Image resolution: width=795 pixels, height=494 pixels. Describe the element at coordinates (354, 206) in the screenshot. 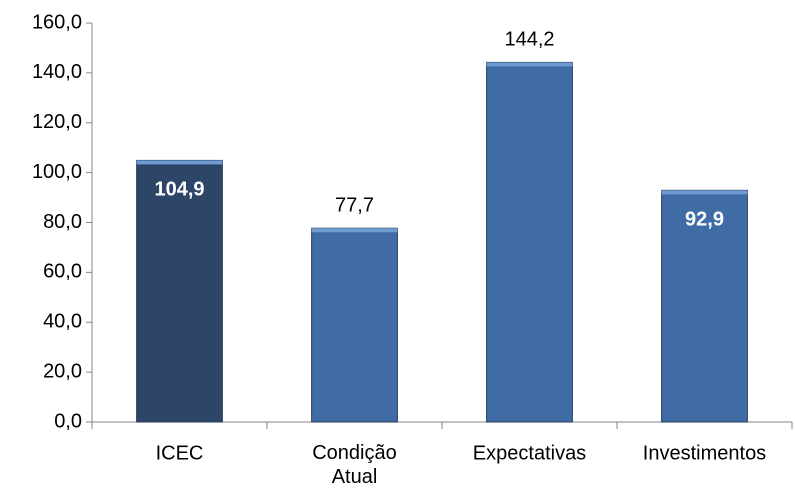

I see `value-label: 77,7` at that location.